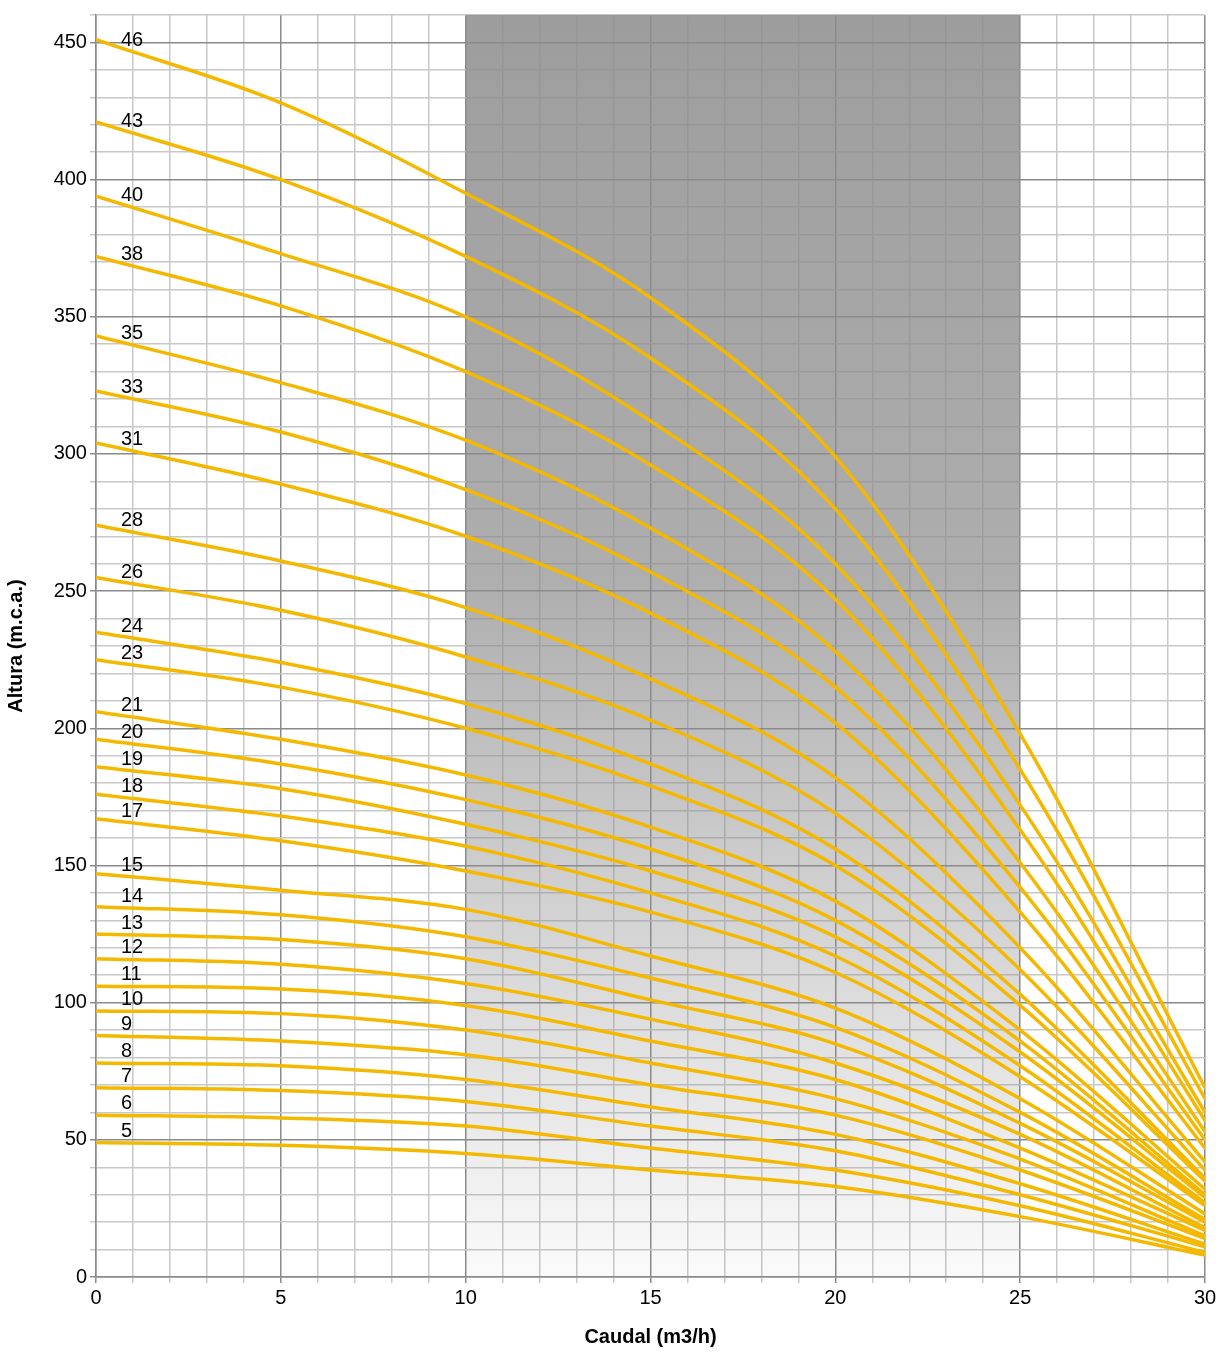 The image size is (1227, 1353). Describe the element at coordinates (132, 785) in the screenshot. I see `series-label: 18` at that location.